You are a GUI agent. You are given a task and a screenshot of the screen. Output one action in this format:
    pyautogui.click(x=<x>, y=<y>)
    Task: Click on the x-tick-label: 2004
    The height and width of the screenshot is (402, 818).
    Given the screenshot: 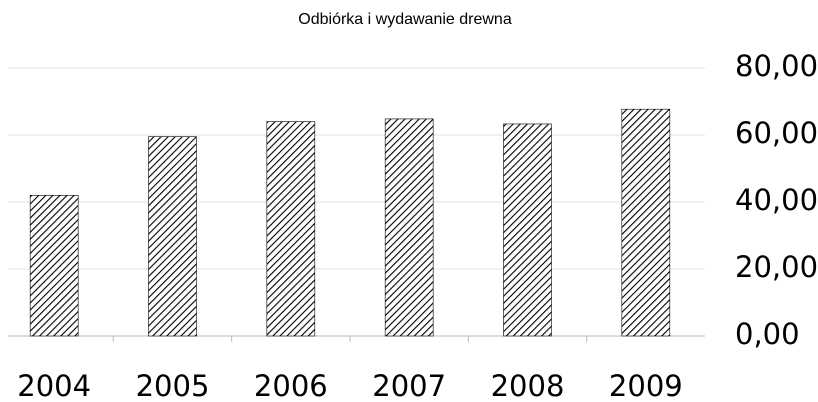 What is the action you would take?
    pyautogui.click(x=54, y=385)
    